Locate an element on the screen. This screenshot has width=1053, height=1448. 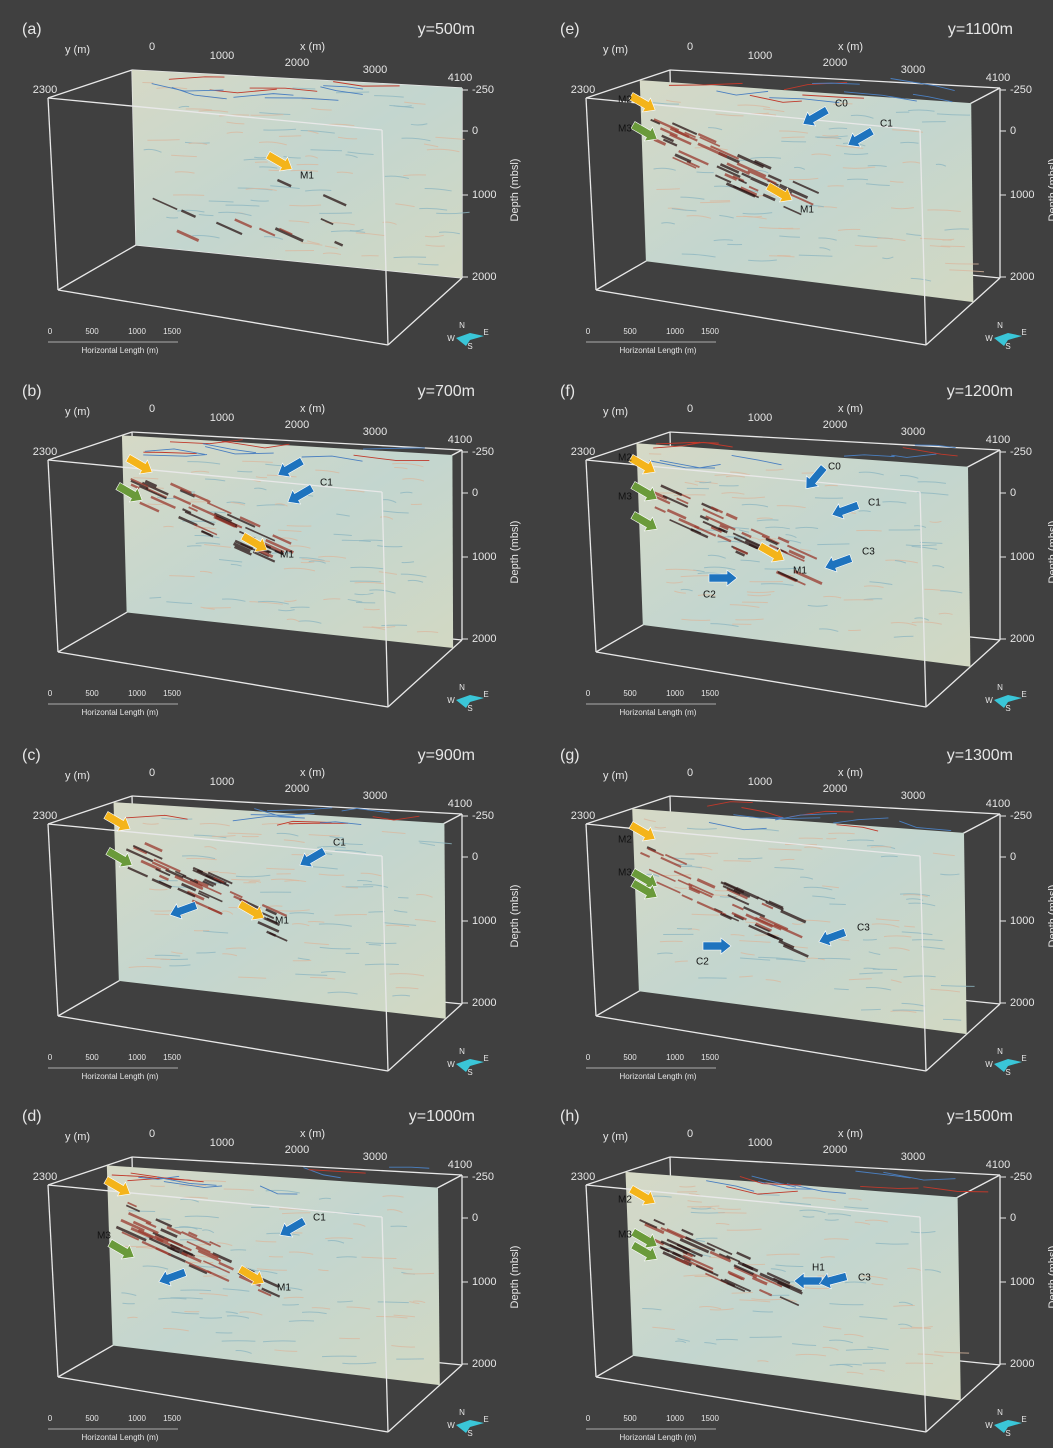
scale-tick-label: 1000 is located at coordinates (675, 331).